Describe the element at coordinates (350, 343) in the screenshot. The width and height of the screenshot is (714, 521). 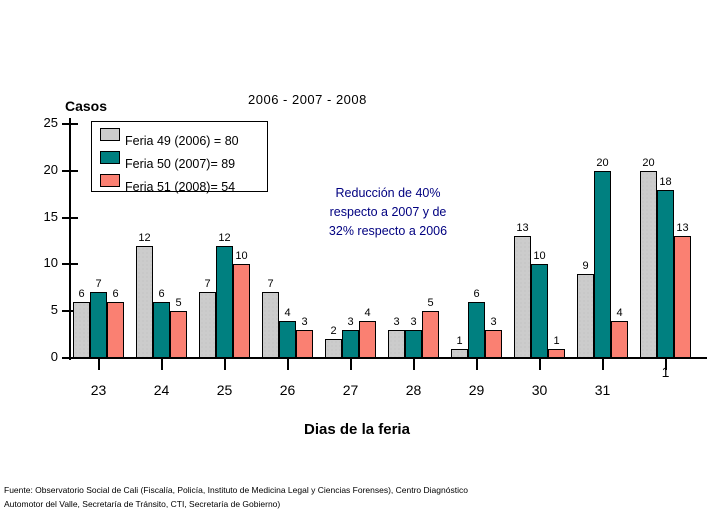
I see `bar-27-series1` at that location.